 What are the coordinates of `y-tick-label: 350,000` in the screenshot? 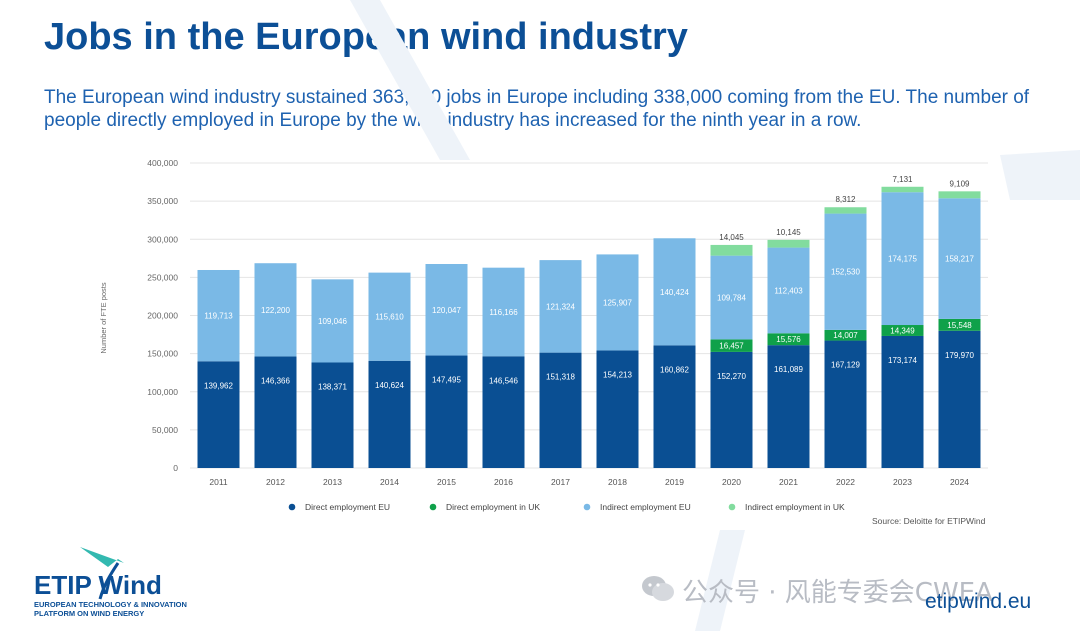 It's located at (162, 201).